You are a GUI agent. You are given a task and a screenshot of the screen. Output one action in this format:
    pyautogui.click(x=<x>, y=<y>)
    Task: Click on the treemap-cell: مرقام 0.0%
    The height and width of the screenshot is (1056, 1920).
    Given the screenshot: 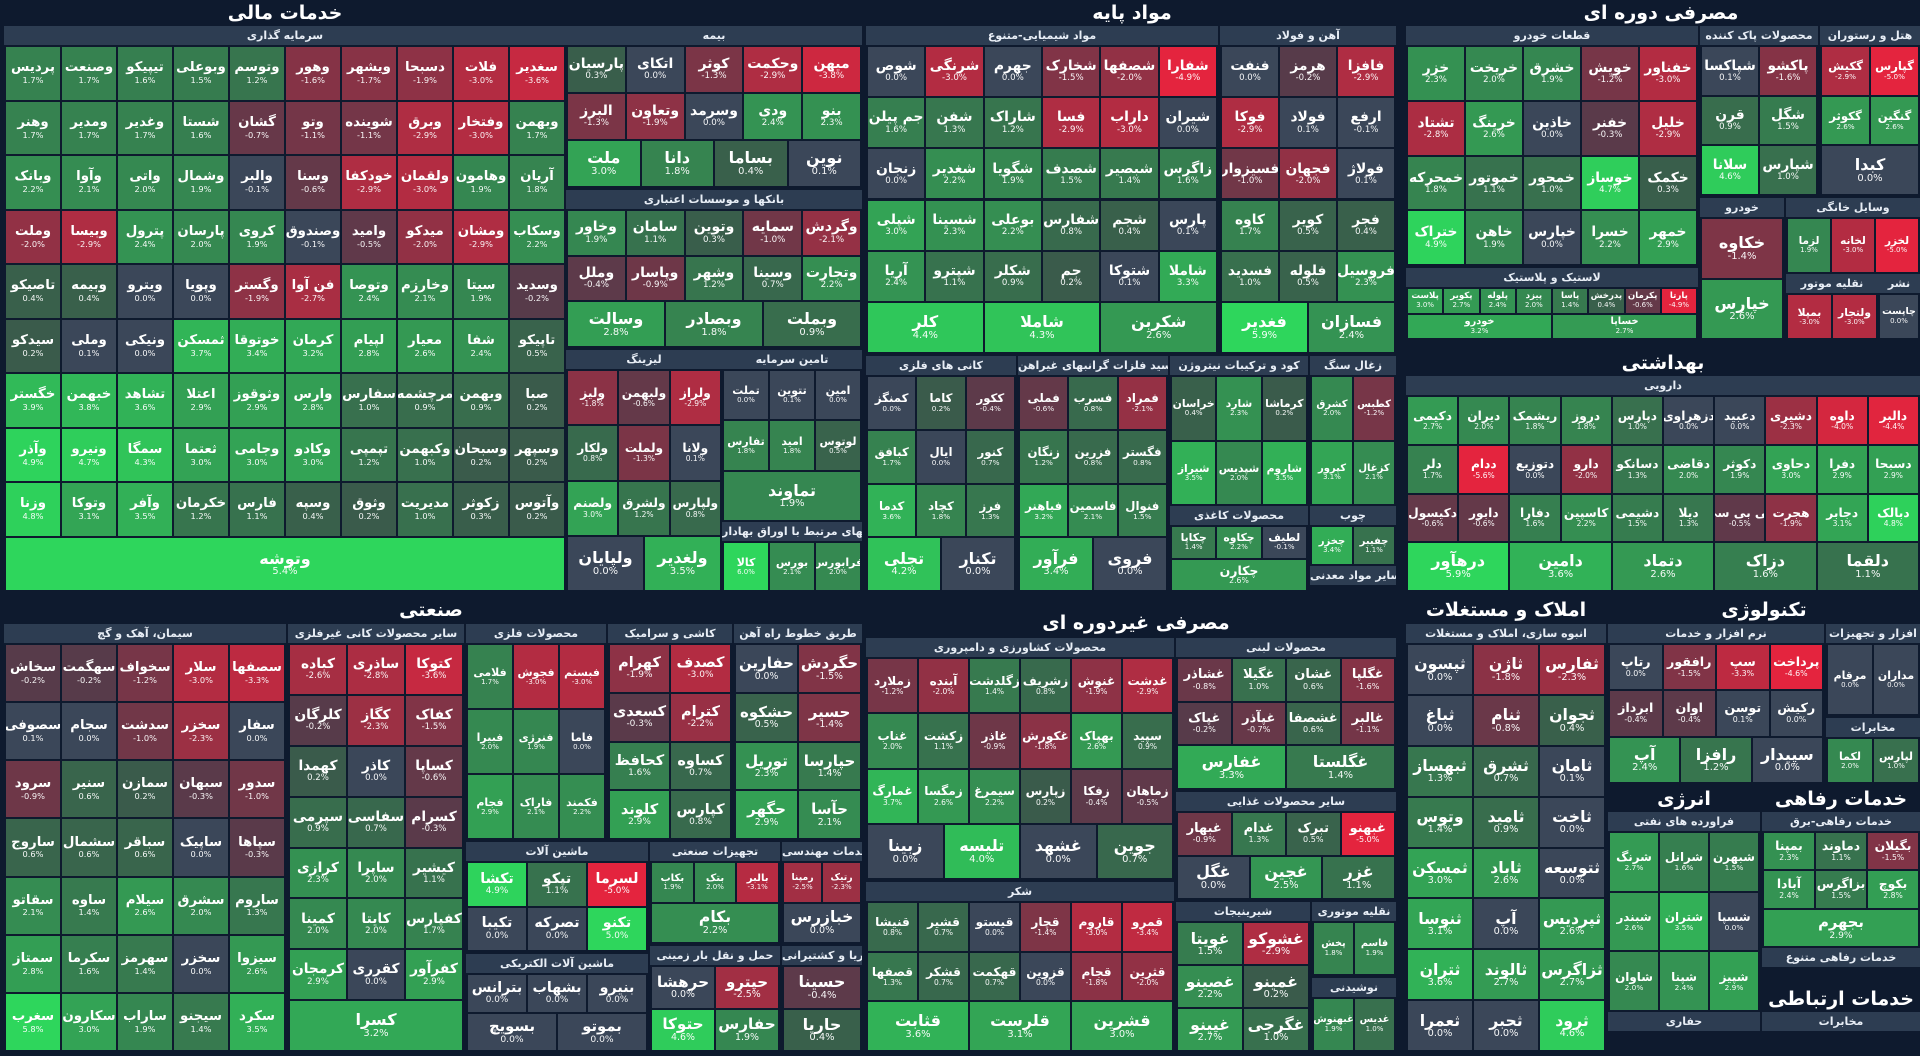 What is the action you would take?
    pyautogui.click(x=1850, y=679)
    